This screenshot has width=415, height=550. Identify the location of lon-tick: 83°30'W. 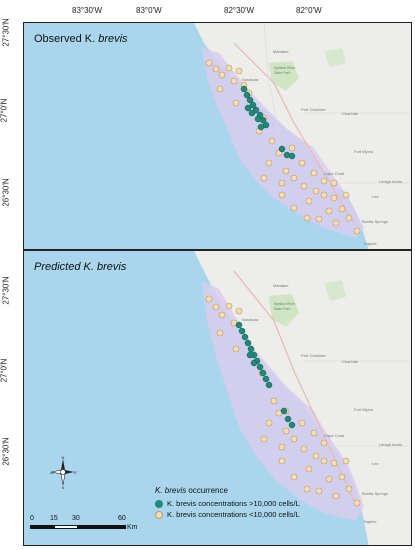
(87, 10).